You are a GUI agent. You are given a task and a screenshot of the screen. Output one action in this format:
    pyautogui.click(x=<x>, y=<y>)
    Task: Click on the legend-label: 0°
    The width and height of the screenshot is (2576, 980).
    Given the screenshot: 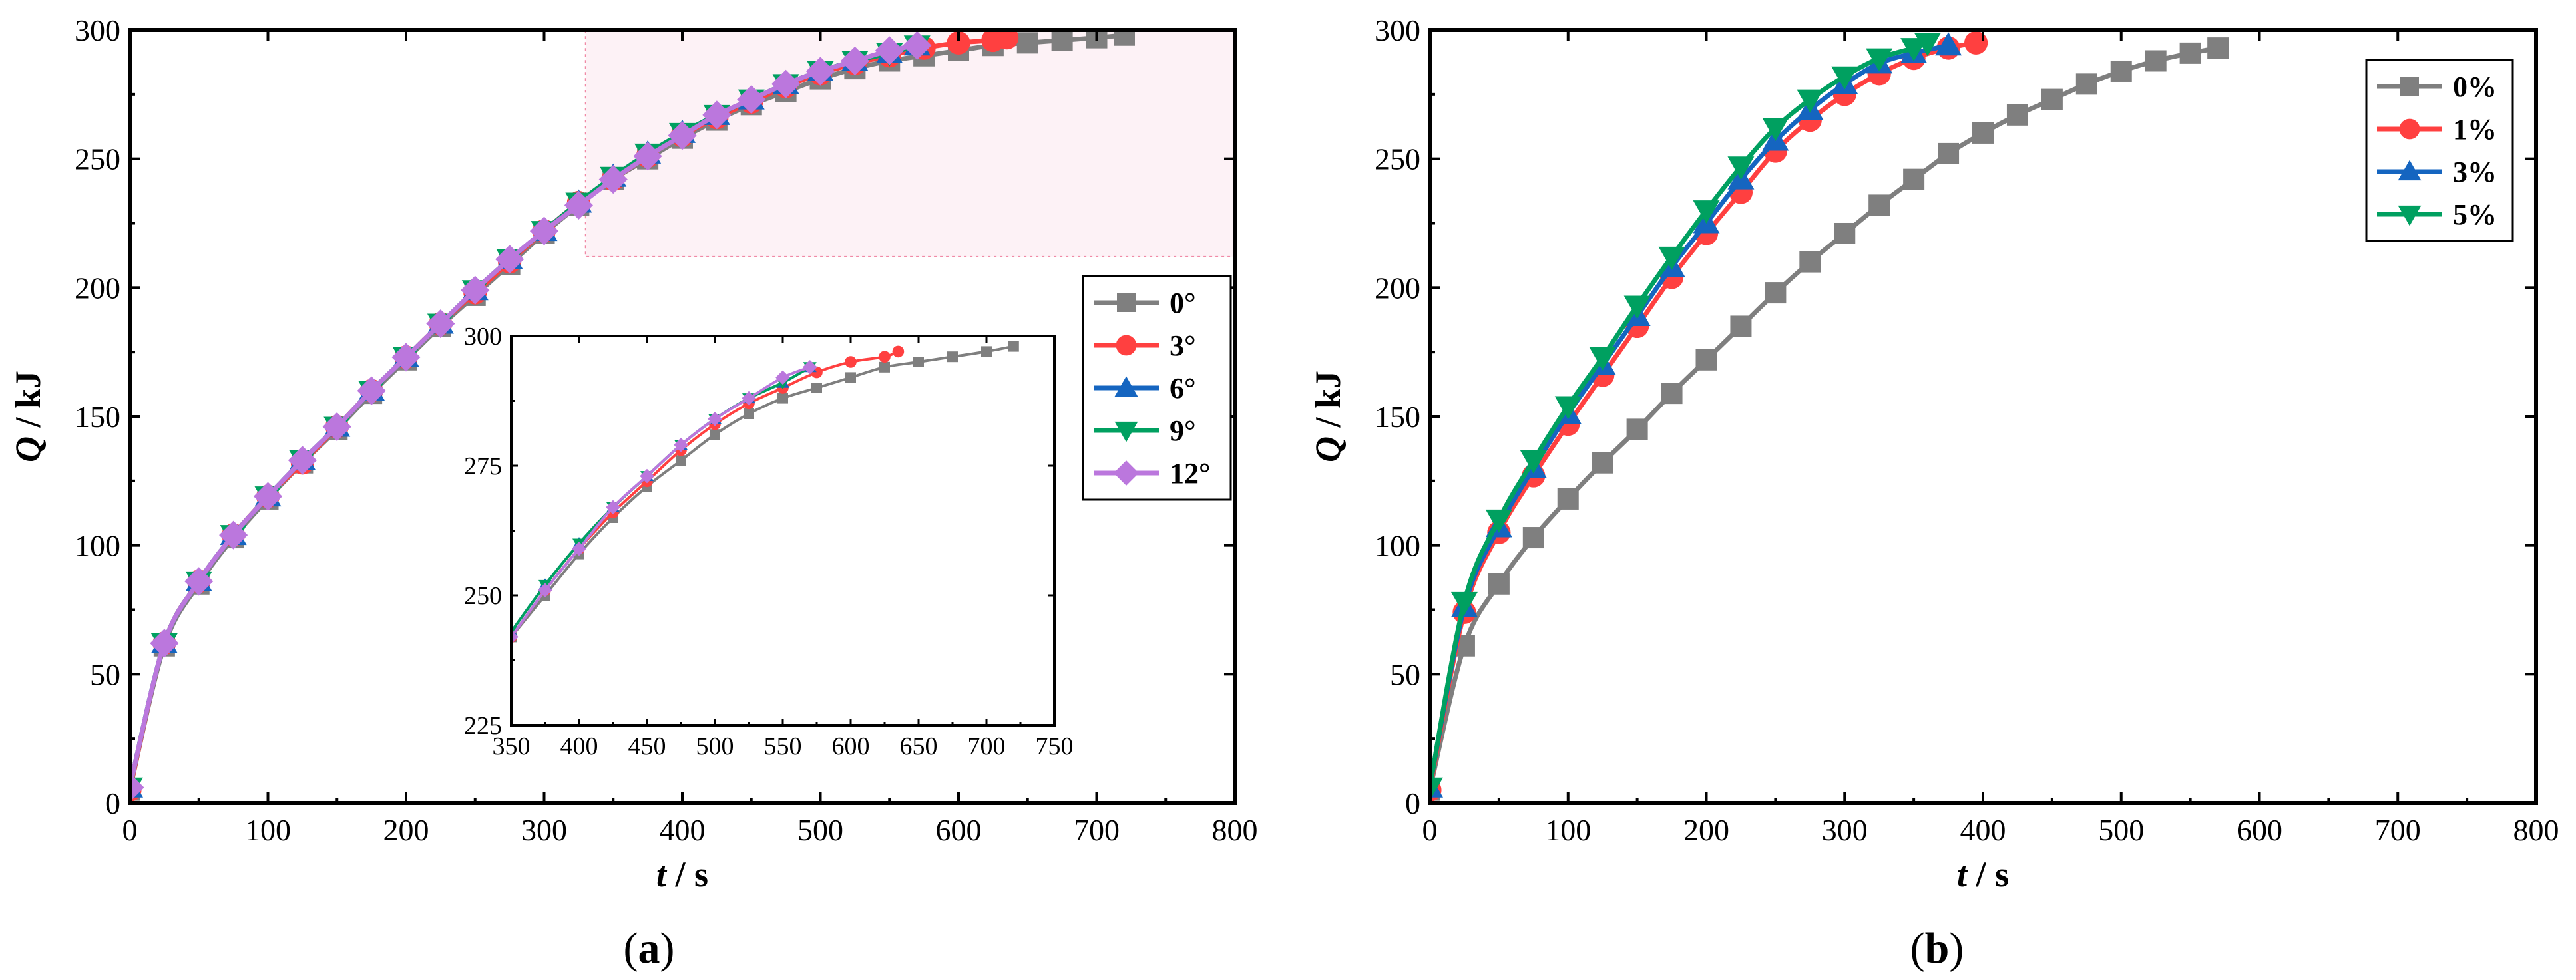 What is the action you would take?
    pyautogui.click(x=1183, y=303)
    